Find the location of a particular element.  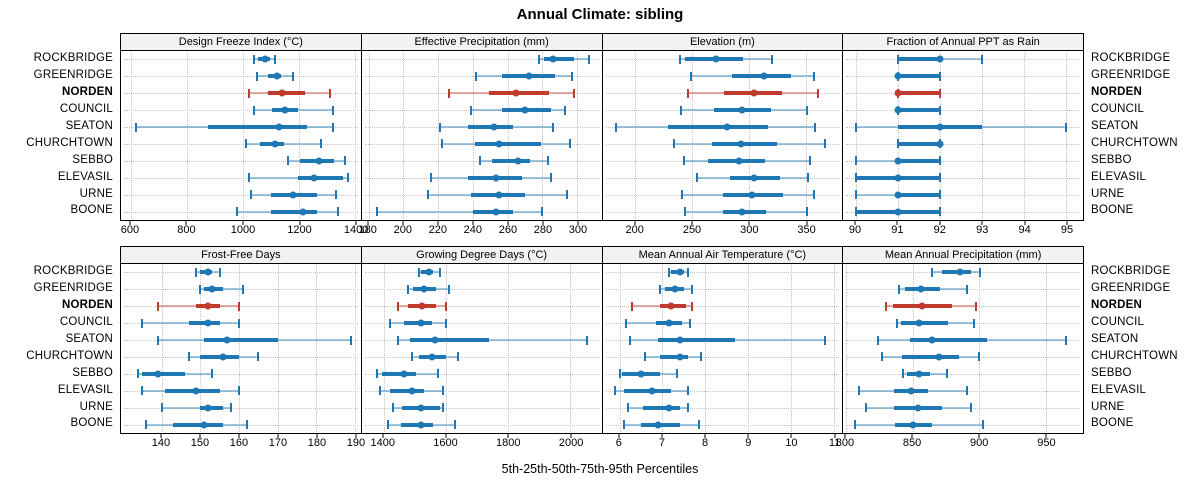

panel-strip-title: Design Freeze Index (°C) is located at coordinates (241, 42).